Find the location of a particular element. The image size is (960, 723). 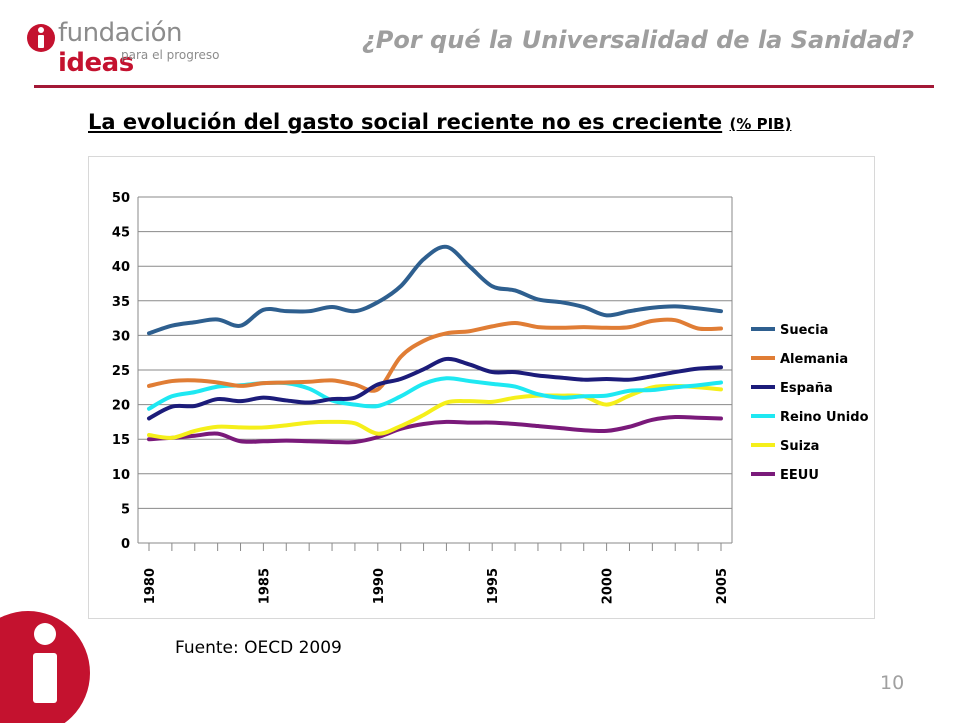

y-tick-label: 35 is located at coordinates (121, 302).